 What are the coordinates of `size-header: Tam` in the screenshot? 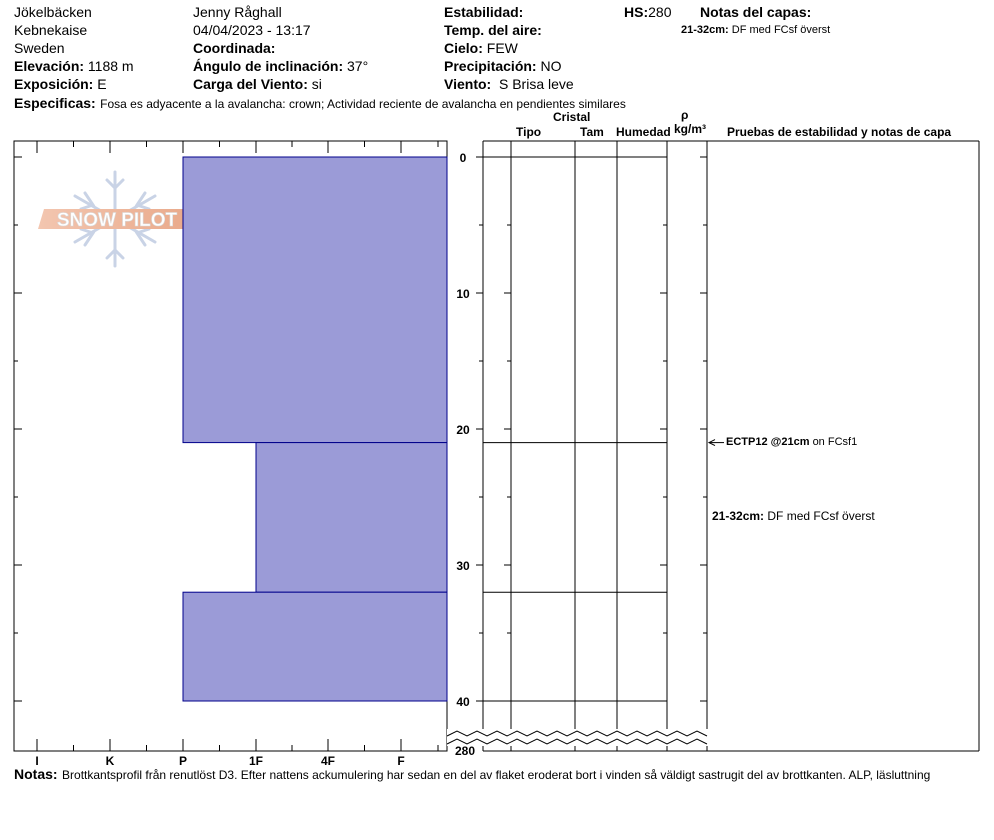 It's located at (592, 132).